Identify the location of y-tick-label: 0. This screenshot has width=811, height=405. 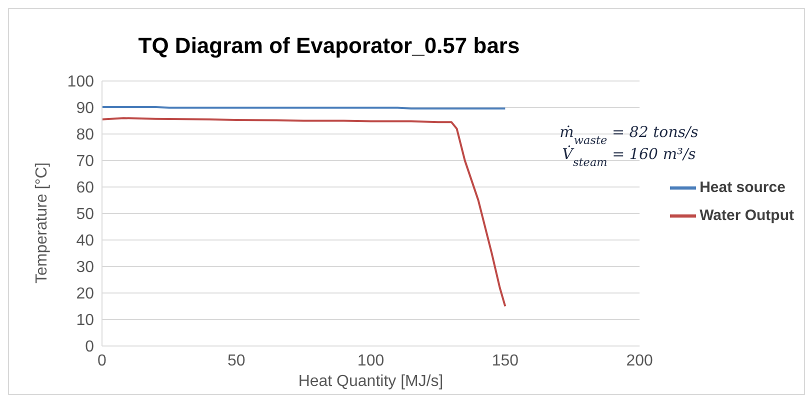
(89, 347).